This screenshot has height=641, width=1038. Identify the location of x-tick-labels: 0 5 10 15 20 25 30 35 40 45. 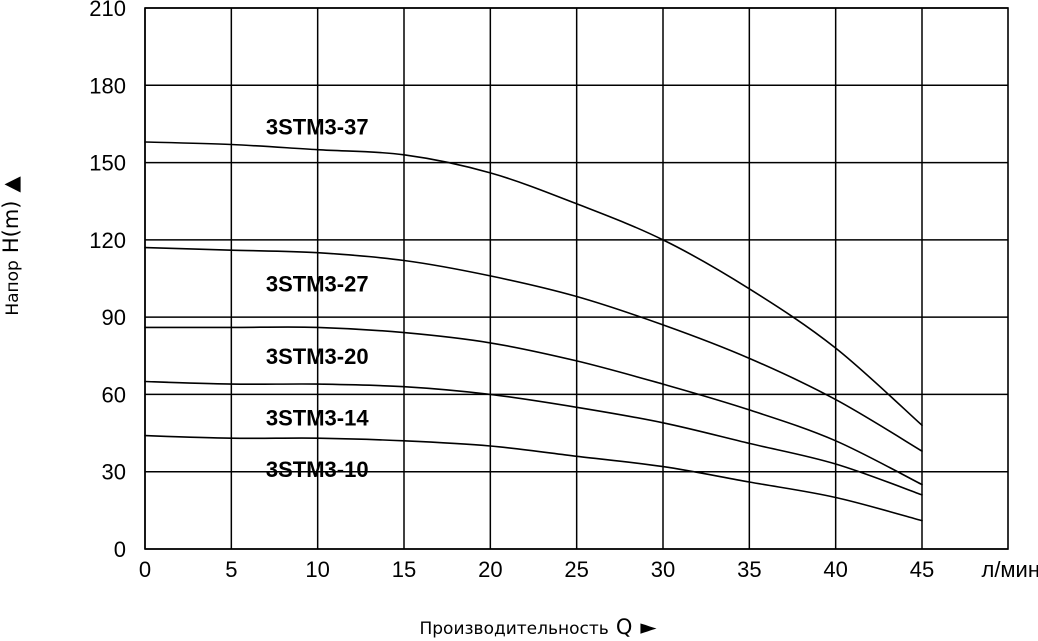
(536, 569).